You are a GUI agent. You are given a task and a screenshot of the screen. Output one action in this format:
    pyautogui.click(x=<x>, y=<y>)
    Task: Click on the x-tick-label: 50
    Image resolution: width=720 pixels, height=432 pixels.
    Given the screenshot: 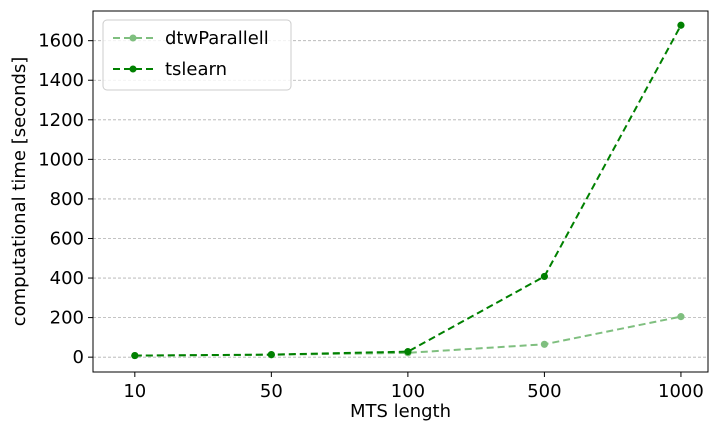 What is the action you would take?
    pyautogui.click(x=271, y=391)
    